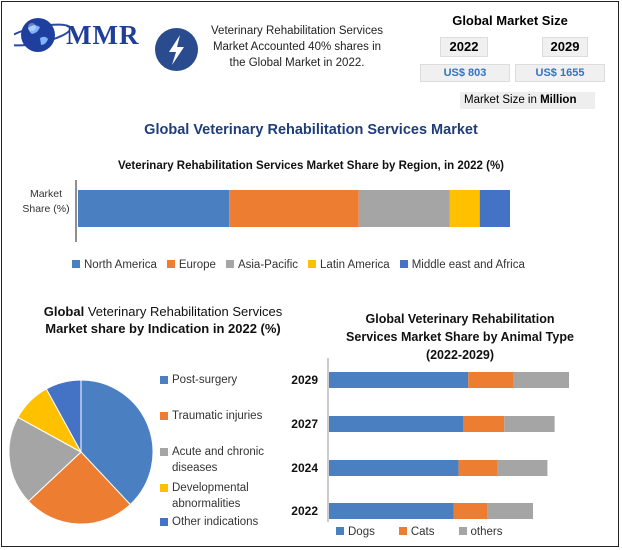 The width and height of the screenshot is (622, 550). I want to click on legend-label: Cats, so click(422, 532).